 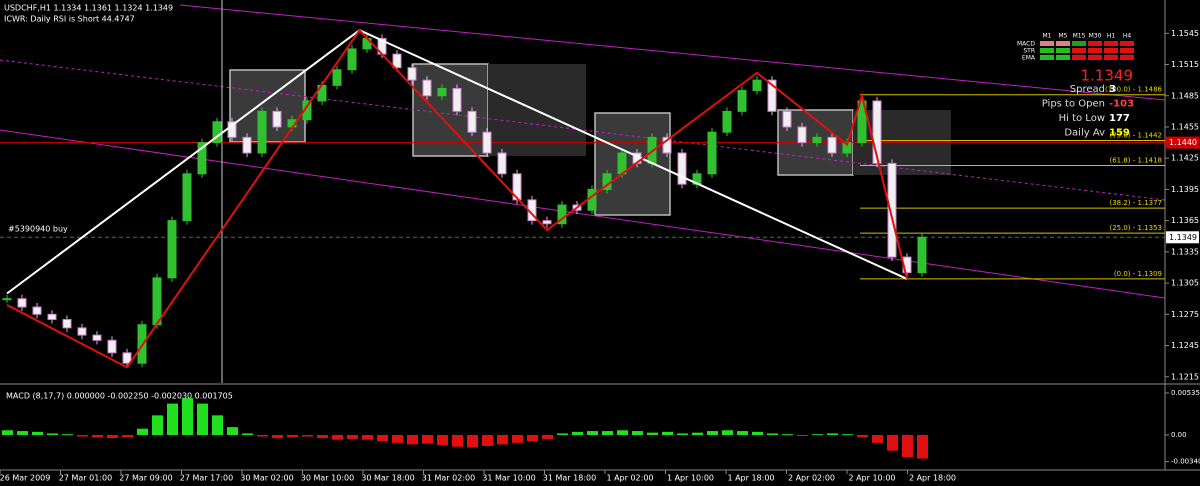 I want to click on indicator-line: ICWR: Daily RSI is Short 44.4747, so click(x=69, y=19).